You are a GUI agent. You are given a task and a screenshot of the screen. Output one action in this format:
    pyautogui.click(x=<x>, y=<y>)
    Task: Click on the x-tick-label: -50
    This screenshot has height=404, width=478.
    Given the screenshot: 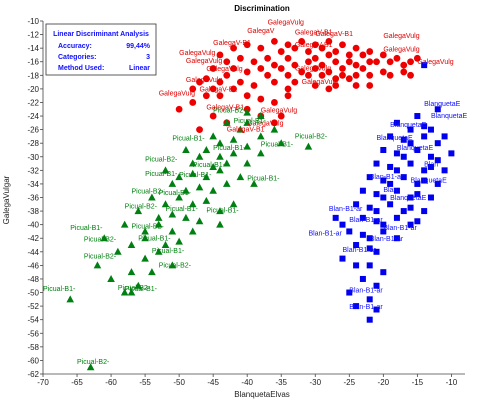 What is the action you would take?
    pyautogui.click(x=179, y=382)
    